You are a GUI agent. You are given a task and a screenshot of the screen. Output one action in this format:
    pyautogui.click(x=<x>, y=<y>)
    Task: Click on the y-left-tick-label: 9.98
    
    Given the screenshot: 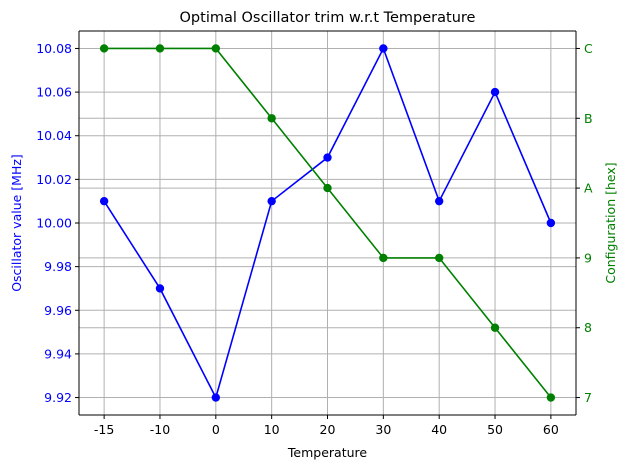 What is the action you would take?
    pyautogui.click(x=58, y=266)
    